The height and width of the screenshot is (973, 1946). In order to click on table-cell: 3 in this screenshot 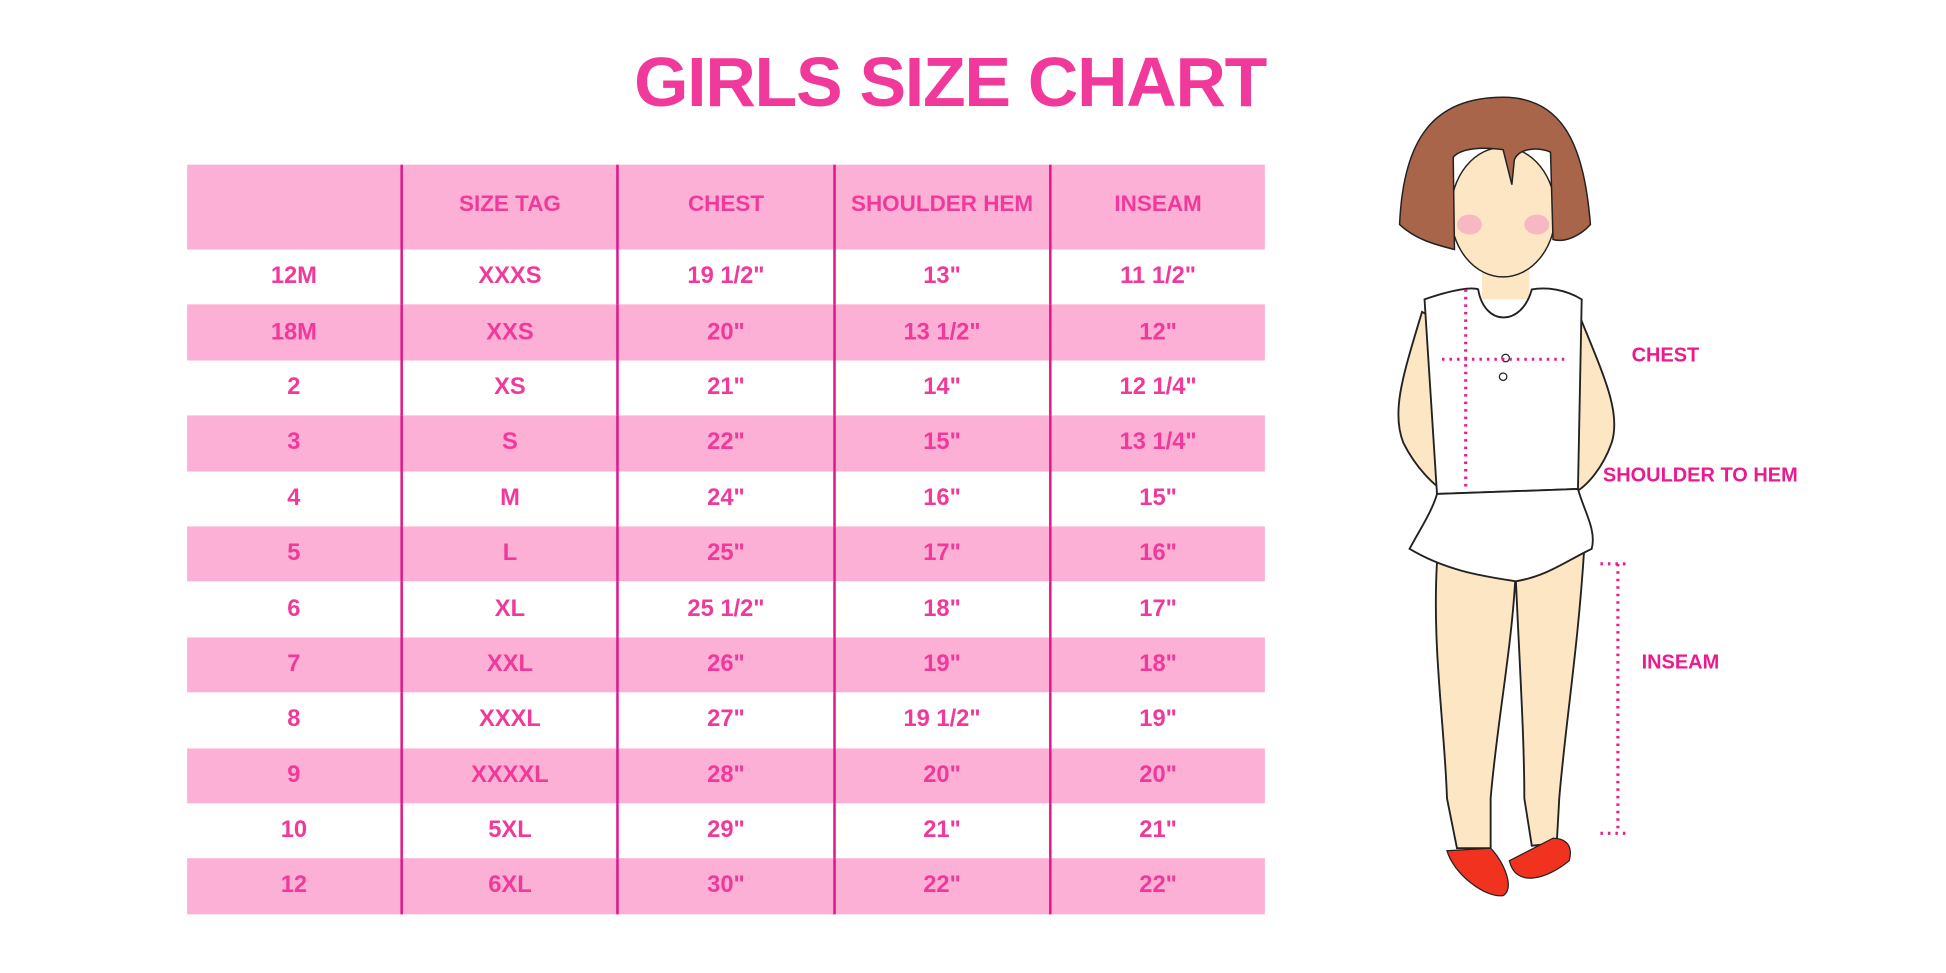, I will do `click(294, 442)`.